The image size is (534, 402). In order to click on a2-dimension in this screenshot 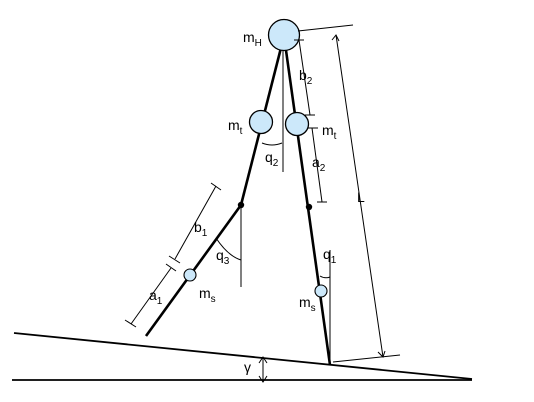, I will do `click(317, 165)`.